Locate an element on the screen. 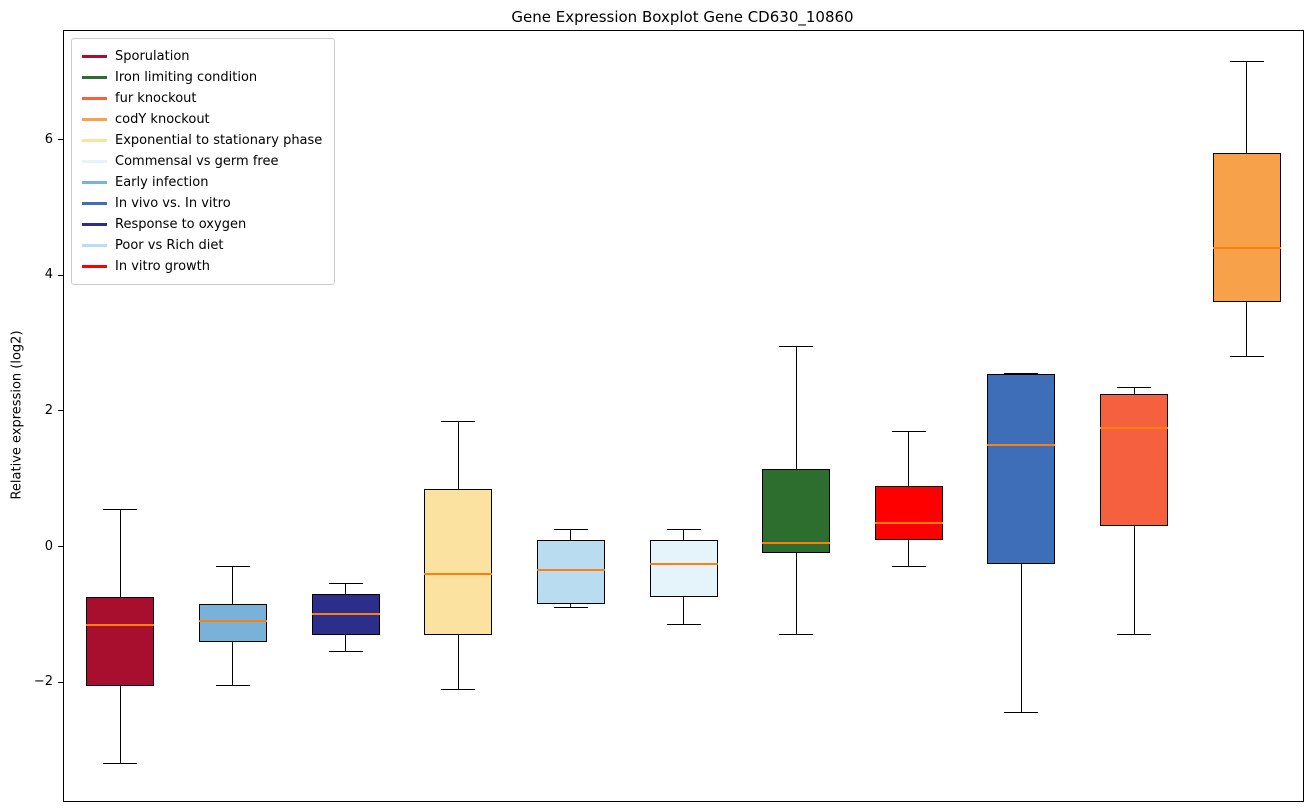  legend-label: Response to oxygen is located at coordinates (181, 224).